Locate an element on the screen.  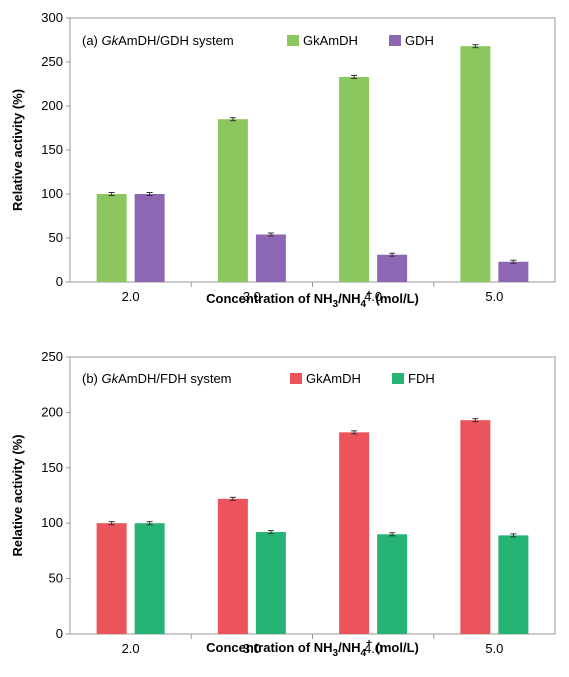
bar-fdh-4.0 is located at coordinates (392, 584).